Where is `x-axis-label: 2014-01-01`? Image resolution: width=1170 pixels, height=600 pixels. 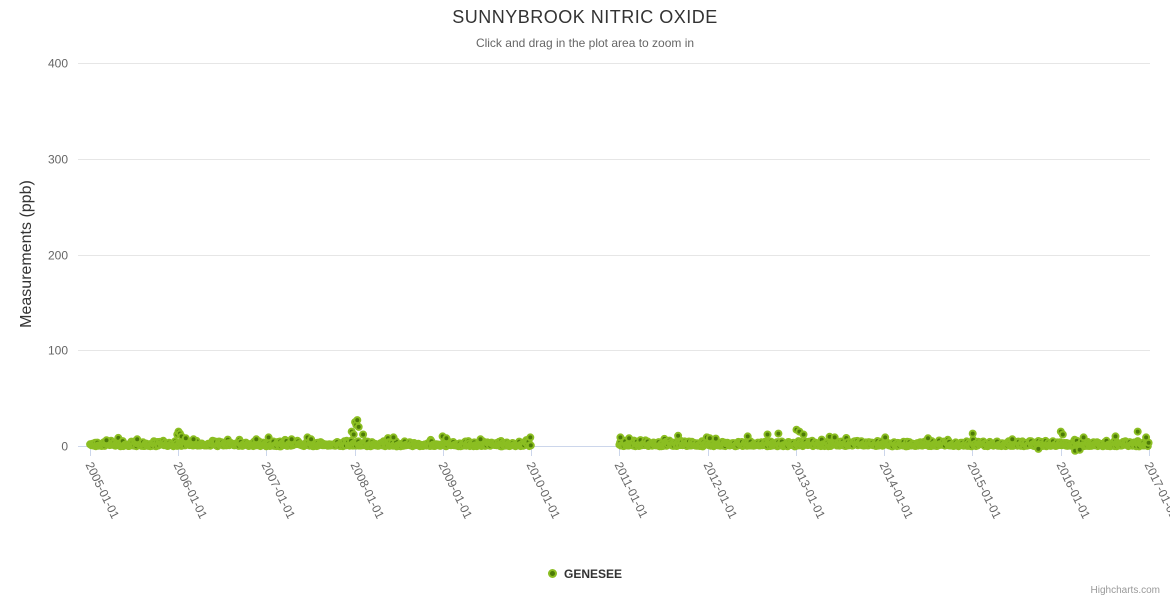
x-axis-label: 2014-01-01 is located at coordinates (897, 491).